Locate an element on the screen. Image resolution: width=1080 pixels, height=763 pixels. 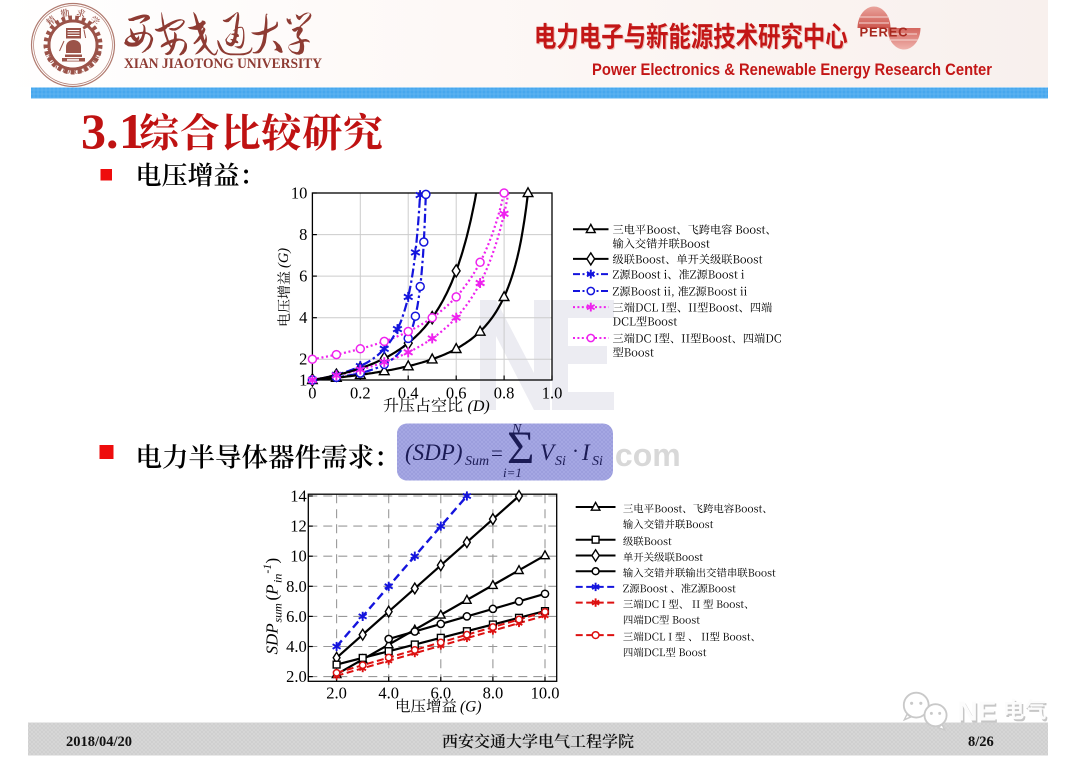
svg-text: (D) is located at coordinates (479, 406).